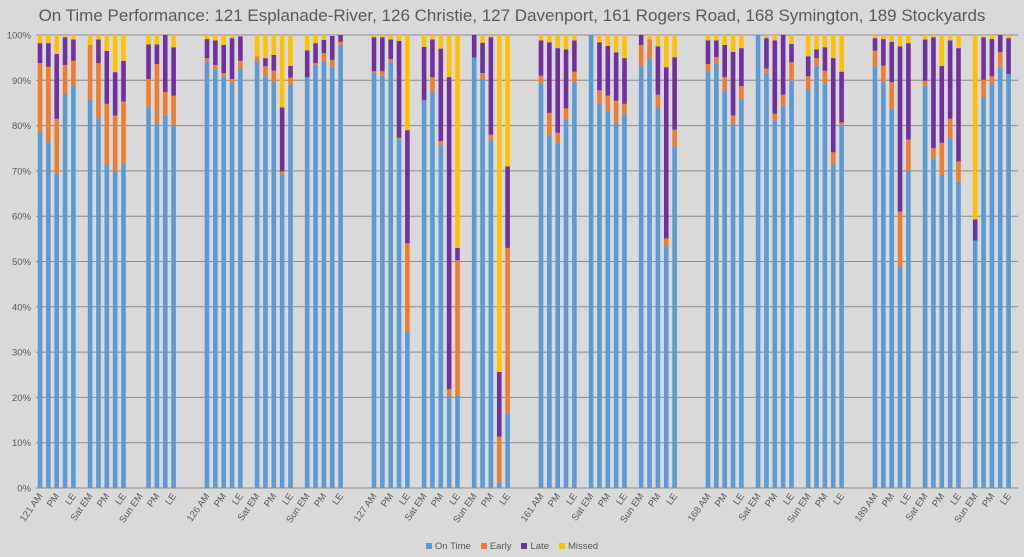 The width and height of the screenshot is (1024, 557). Describe the element at coordinates (22, 262) in the screenshot. I see `y-tick-label: 50%` at that location.